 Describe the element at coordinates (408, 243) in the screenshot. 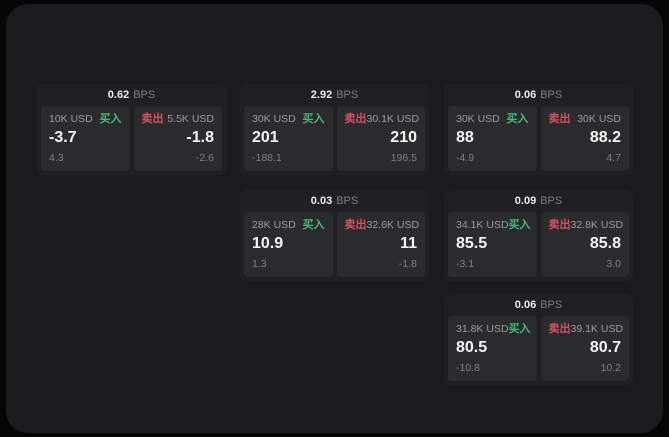

I see `sell-price: 11` at that location.